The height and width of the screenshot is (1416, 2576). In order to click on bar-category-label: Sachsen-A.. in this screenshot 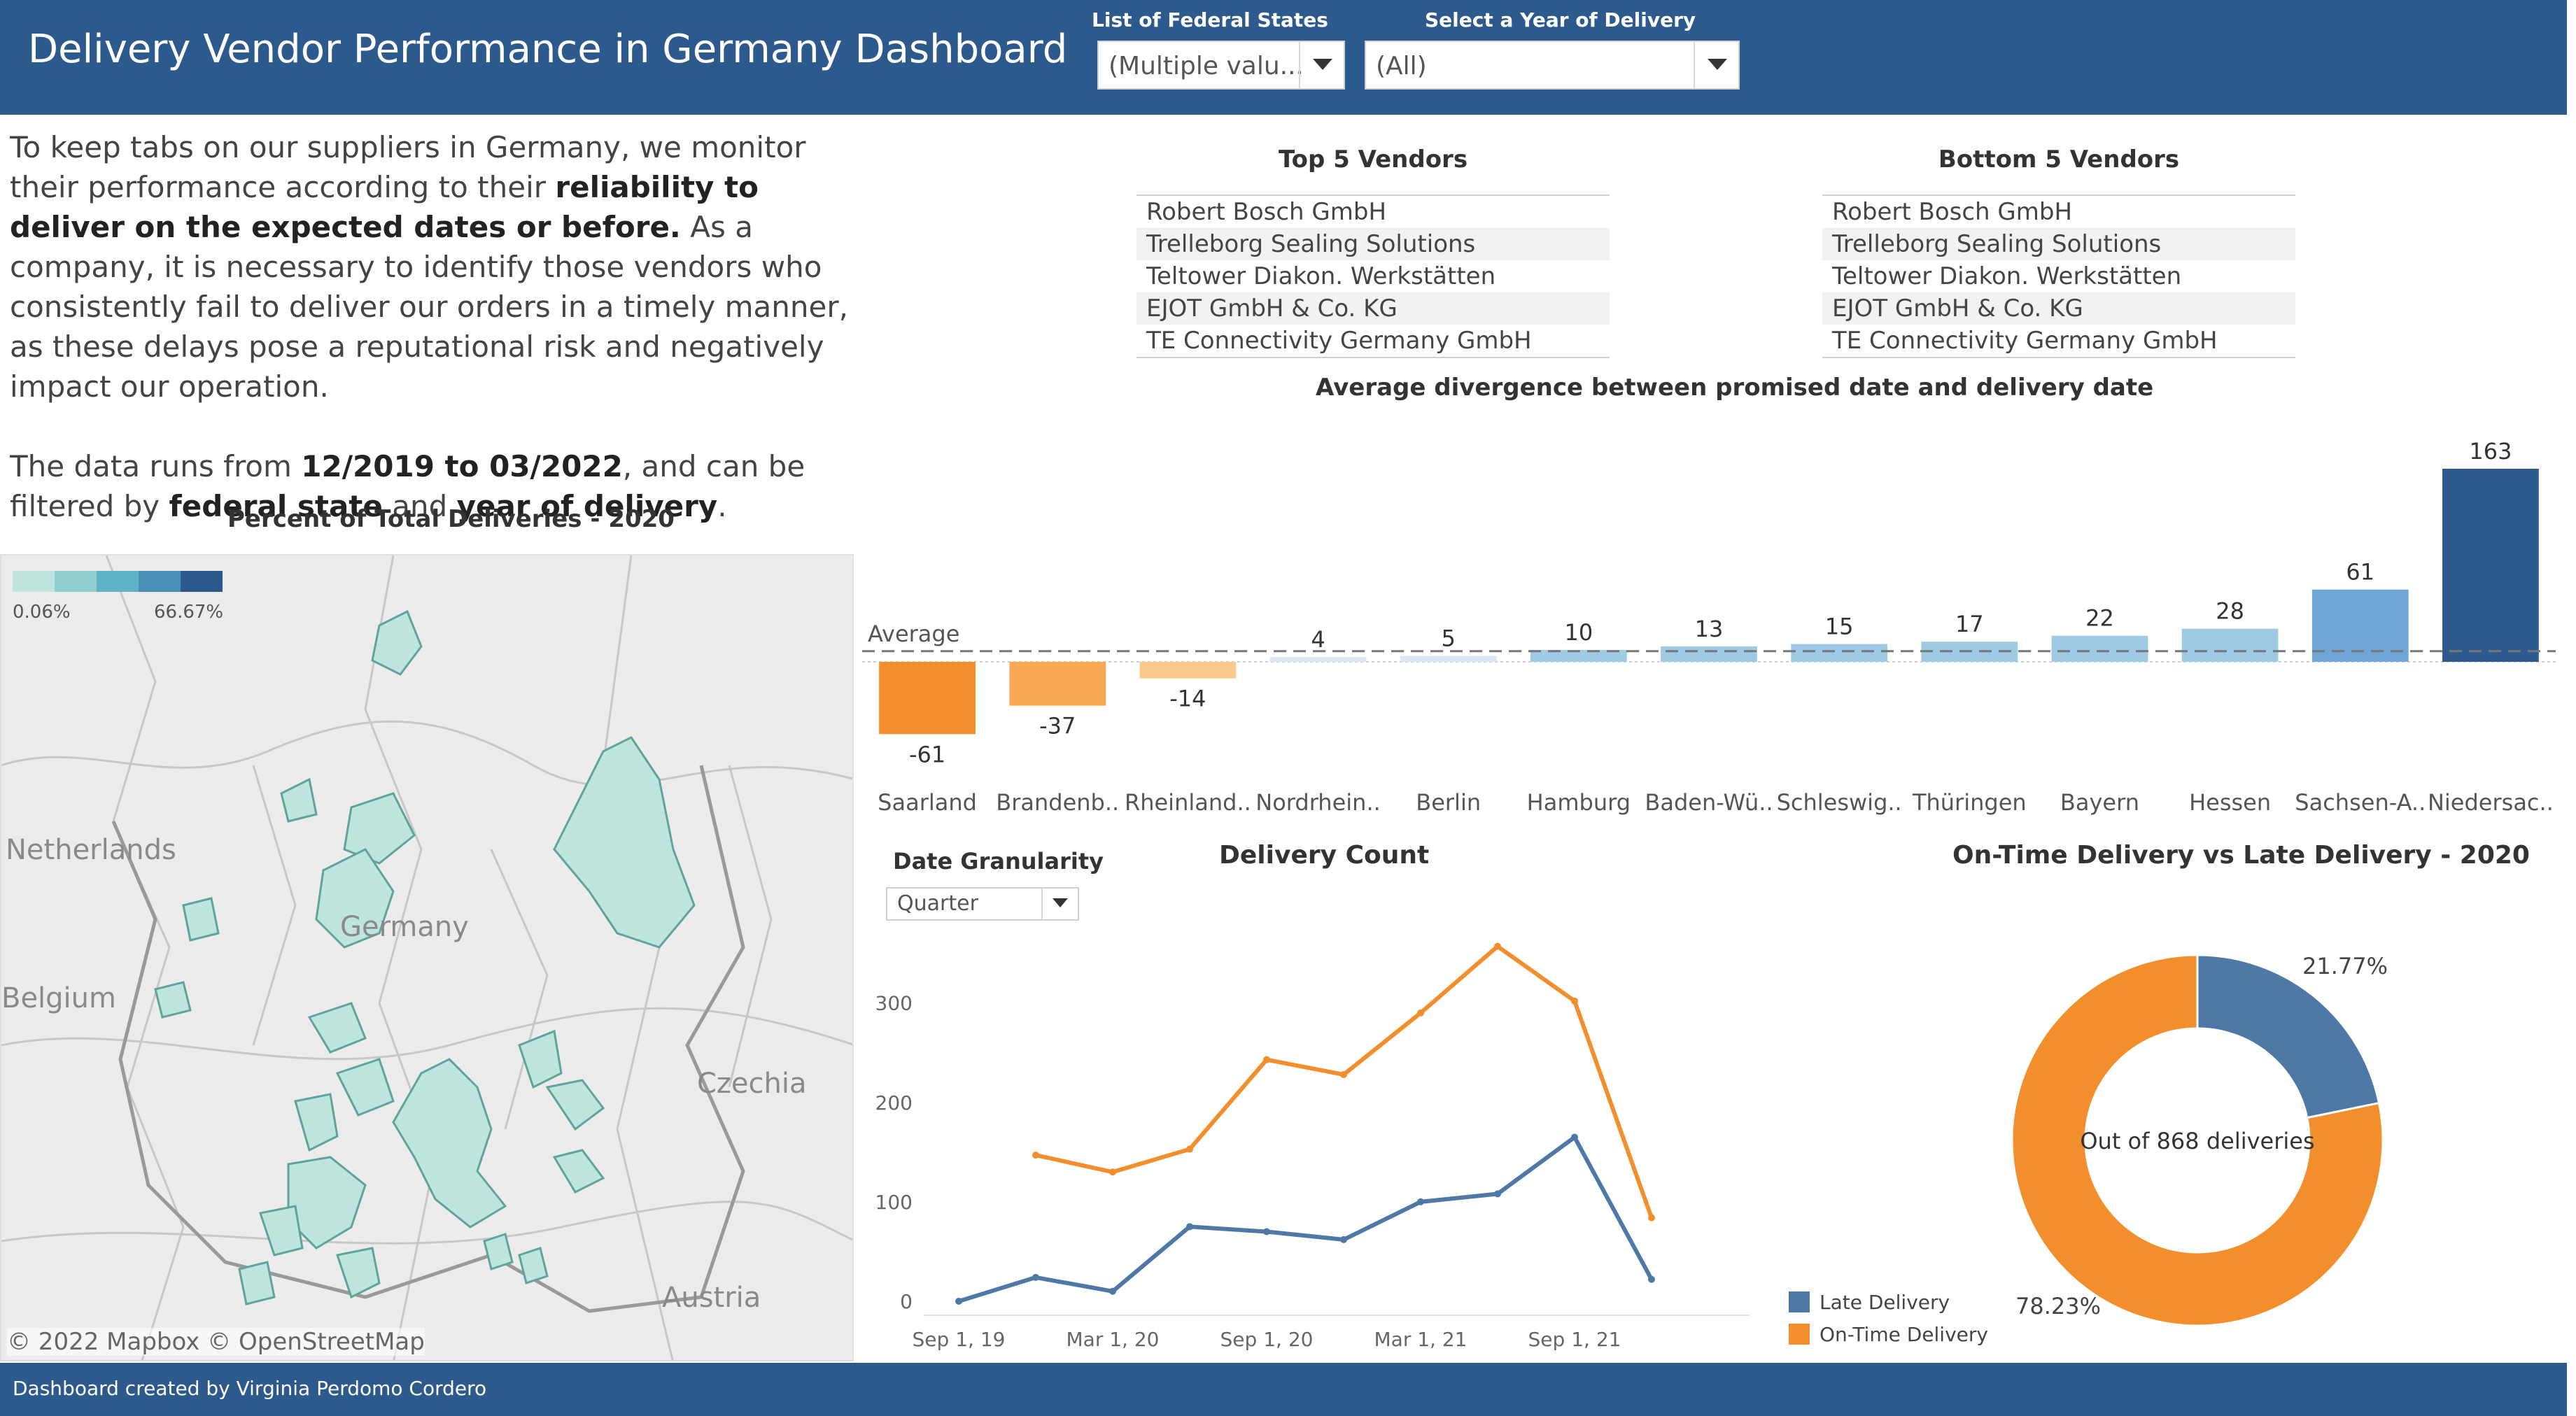, I will do `click(2360, 802)`.